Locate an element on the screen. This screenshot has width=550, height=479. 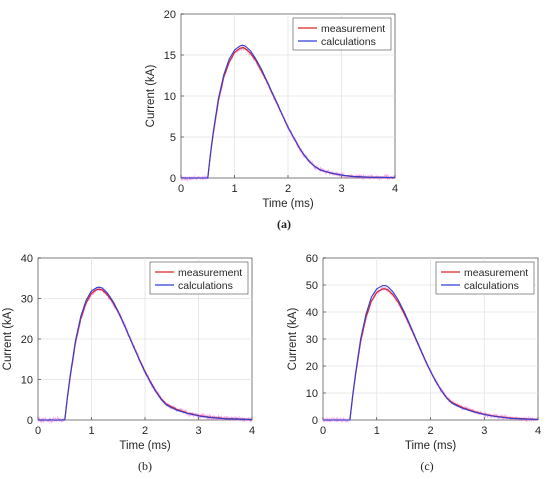
caption: (c) is located at coordinates (426, 466).